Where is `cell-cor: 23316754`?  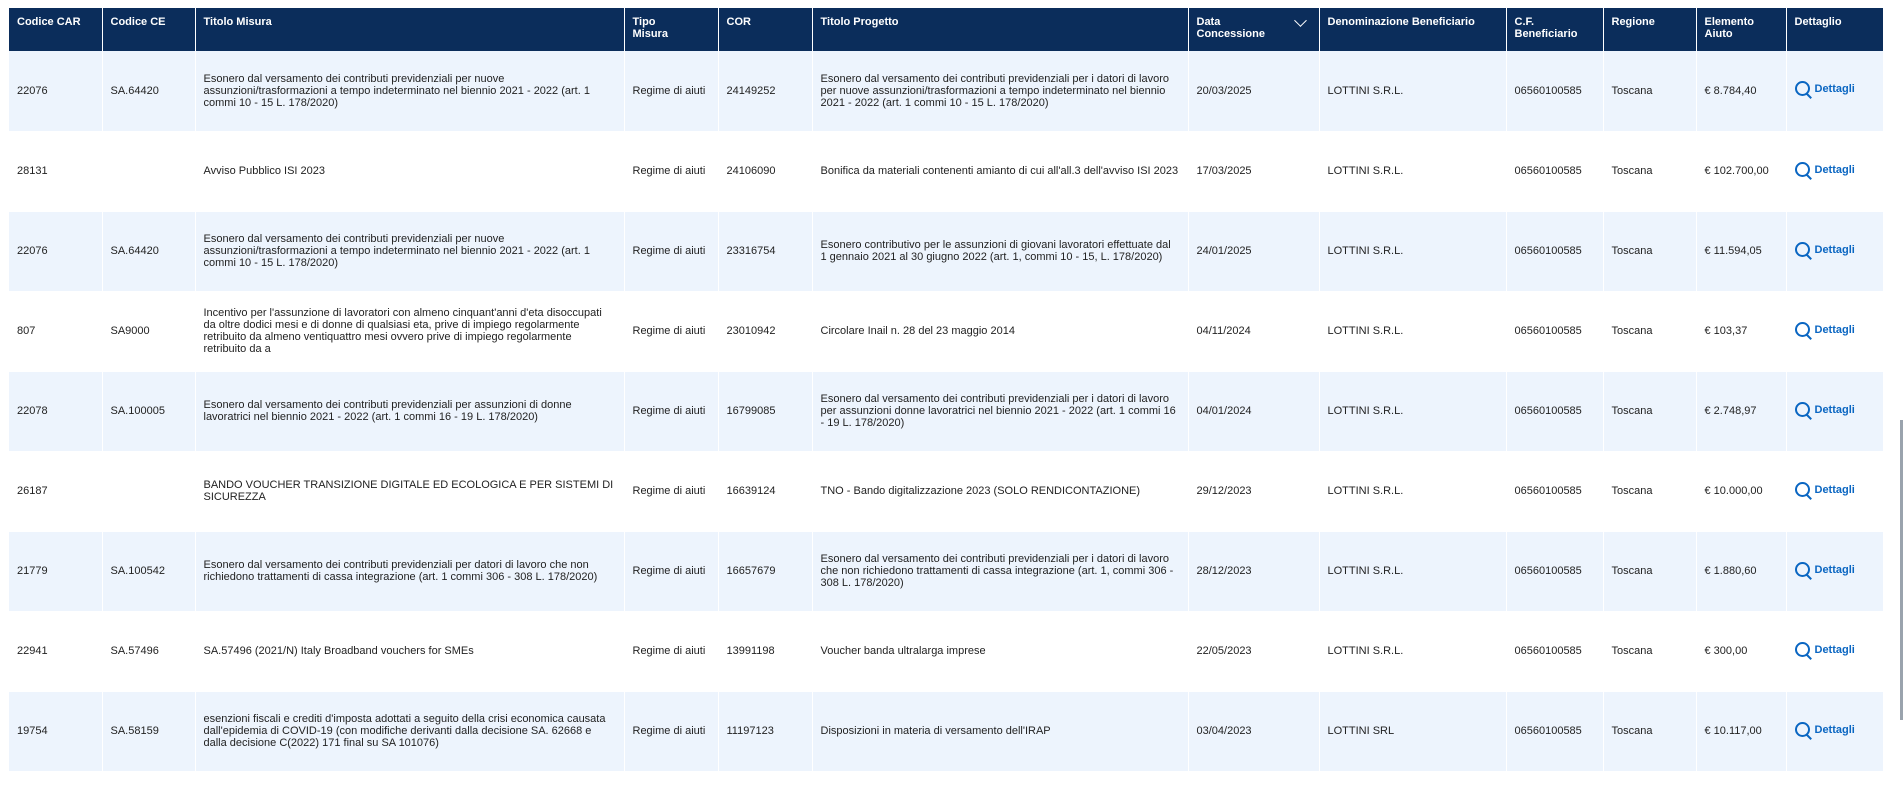
cell-cor: 23316754 is located at coordinates (765, 251).